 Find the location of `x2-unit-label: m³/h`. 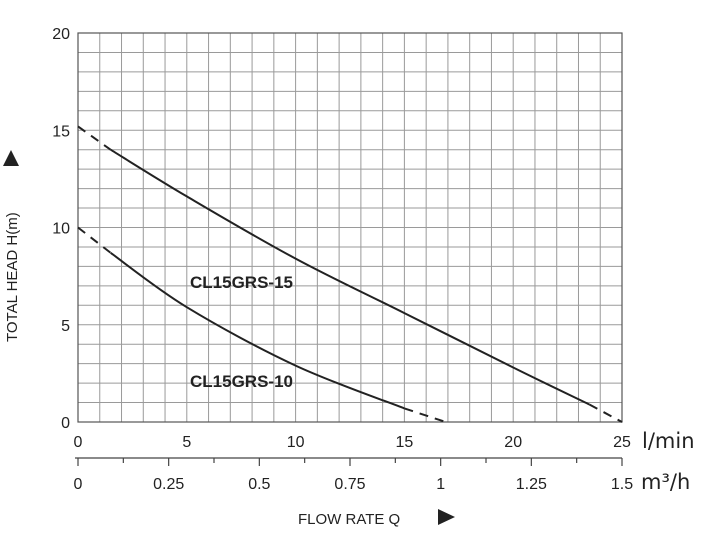

x2-unit-label: m³/h is located at coordinates (665, 482).